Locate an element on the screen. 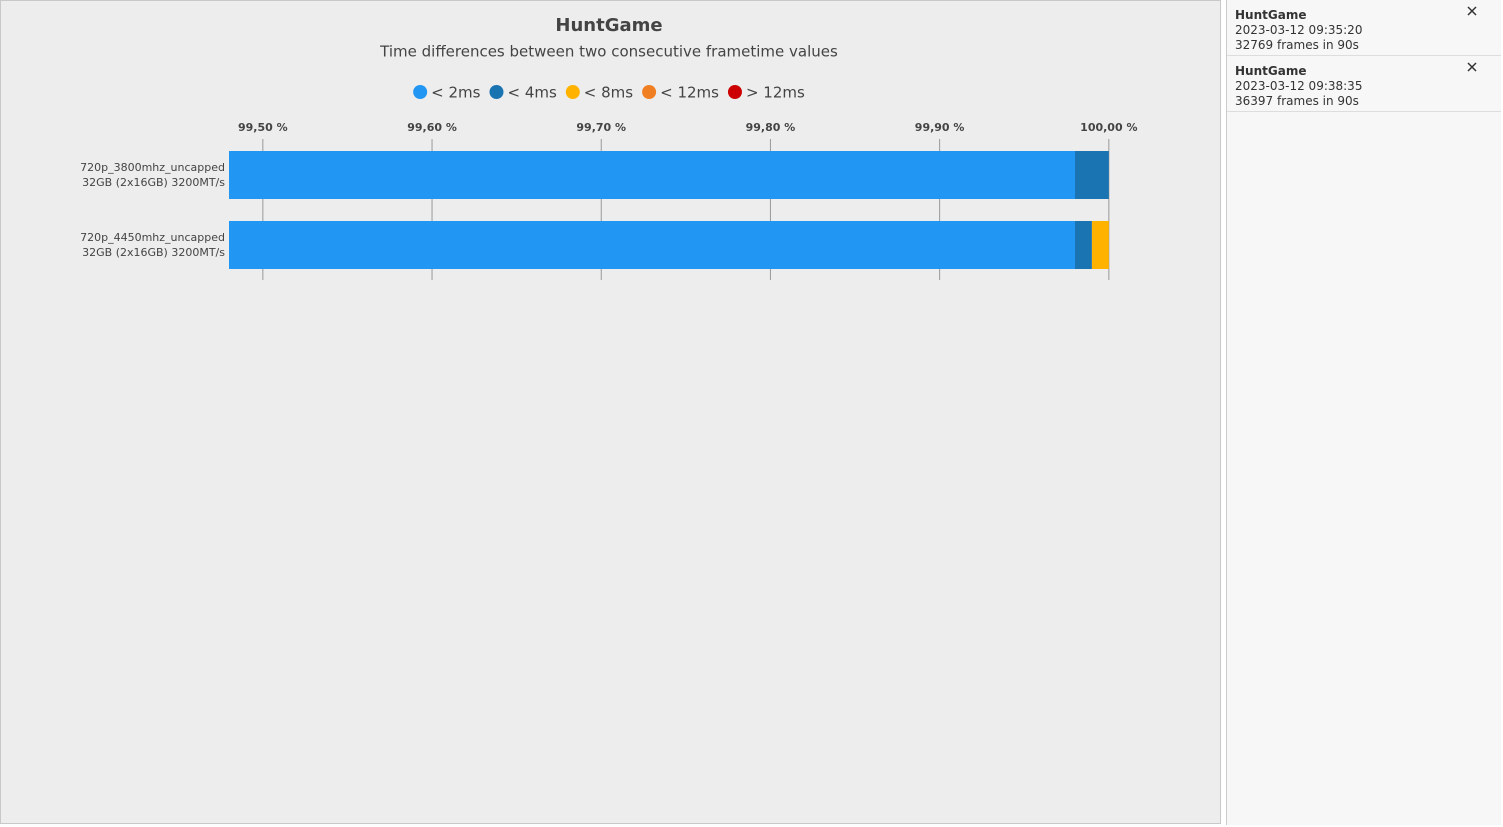 The height and width of the screenshot is (827, 1503). legend-item: < 12ms is located at coordinates (680, 93).